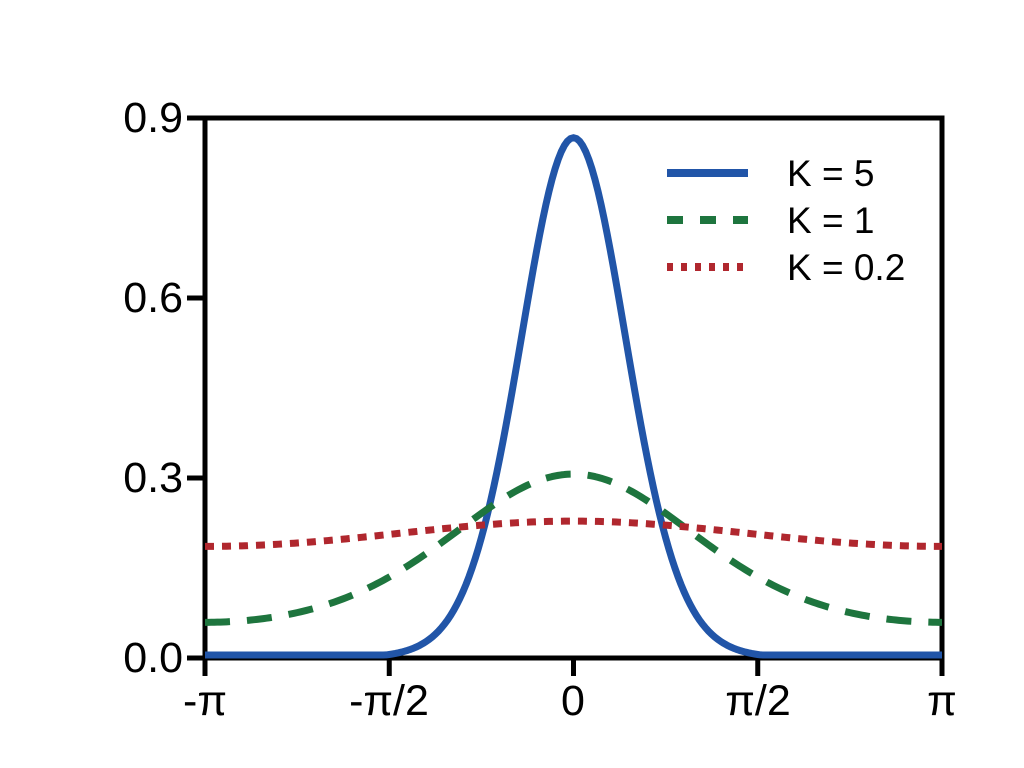 This screenshot has width=1024, height=768. Describe the element at coordinates (153, 118) in the screenshot. I see `y-tick-label-0.9: 0.9` at that location.